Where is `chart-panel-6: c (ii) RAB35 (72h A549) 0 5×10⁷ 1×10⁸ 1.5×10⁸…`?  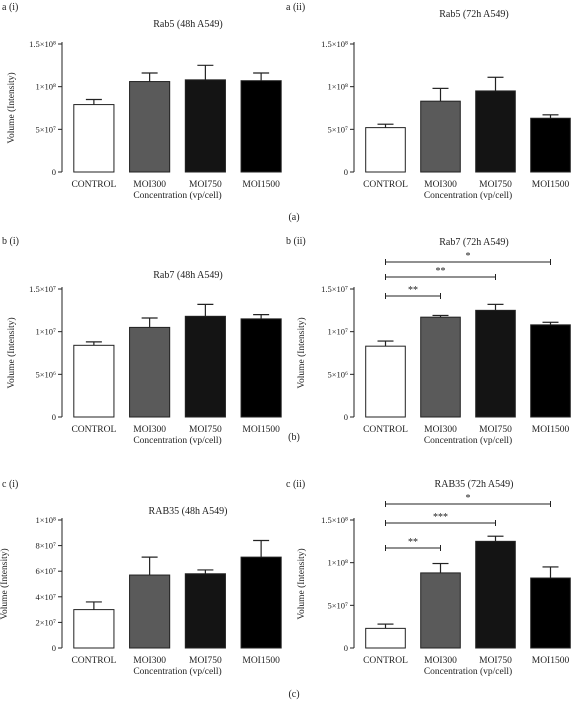
chart-panel-6: c (ii) RAB35 (72h A549) 0 5×10⁷ 1×10⁸ 1.5×10⁸… is located at coordinates (428, 578).